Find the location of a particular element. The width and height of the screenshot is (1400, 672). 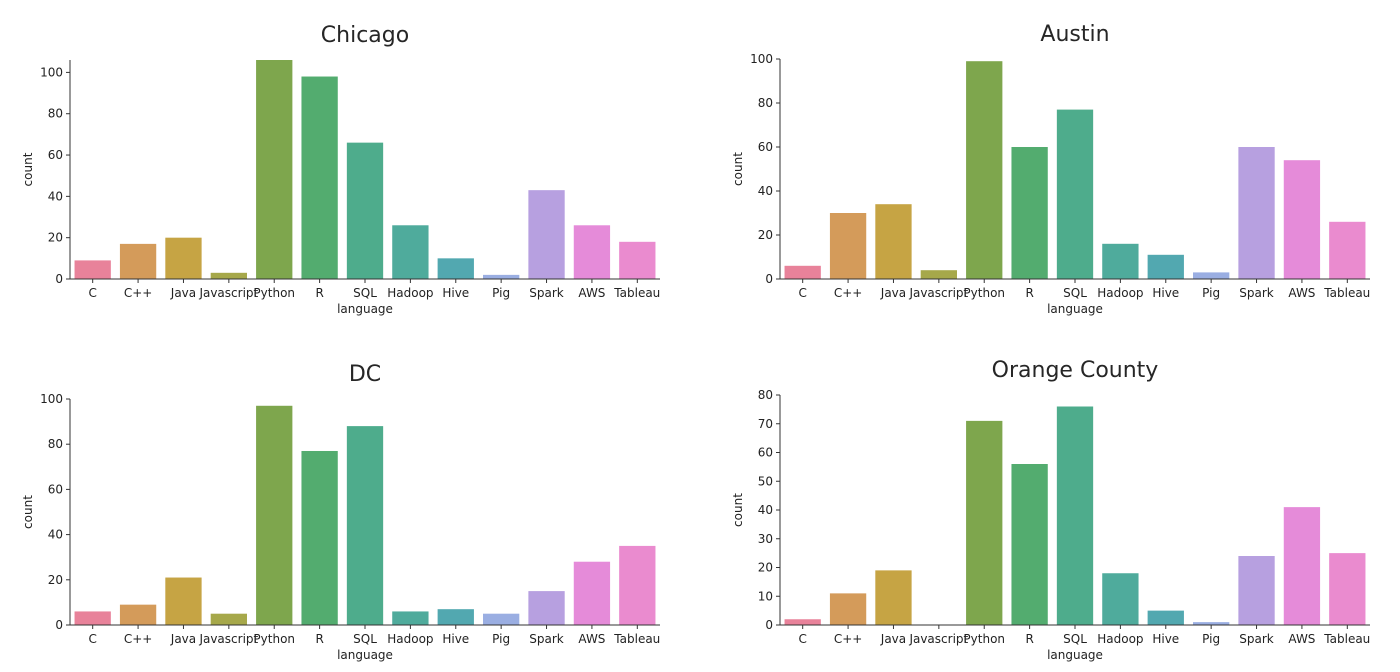

y-tick-label: 30 is located at coordinates (765, 539).